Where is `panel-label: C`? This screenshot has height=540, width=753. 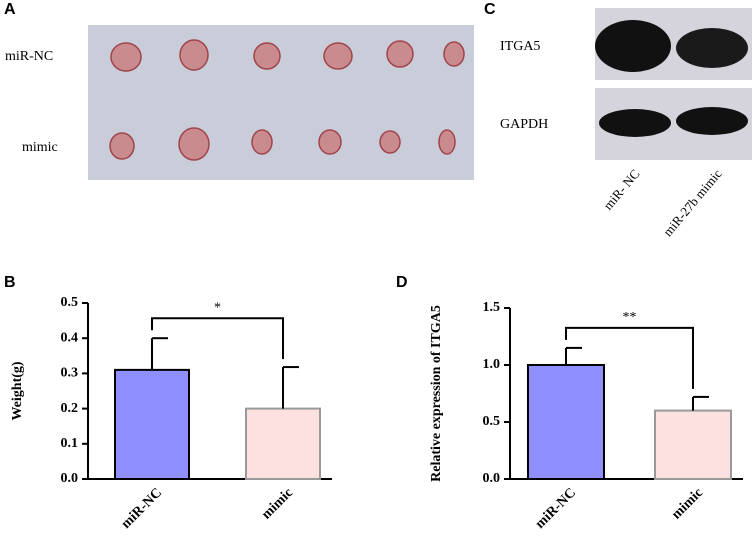 panel-label: C is located at coordinates (490, 9).